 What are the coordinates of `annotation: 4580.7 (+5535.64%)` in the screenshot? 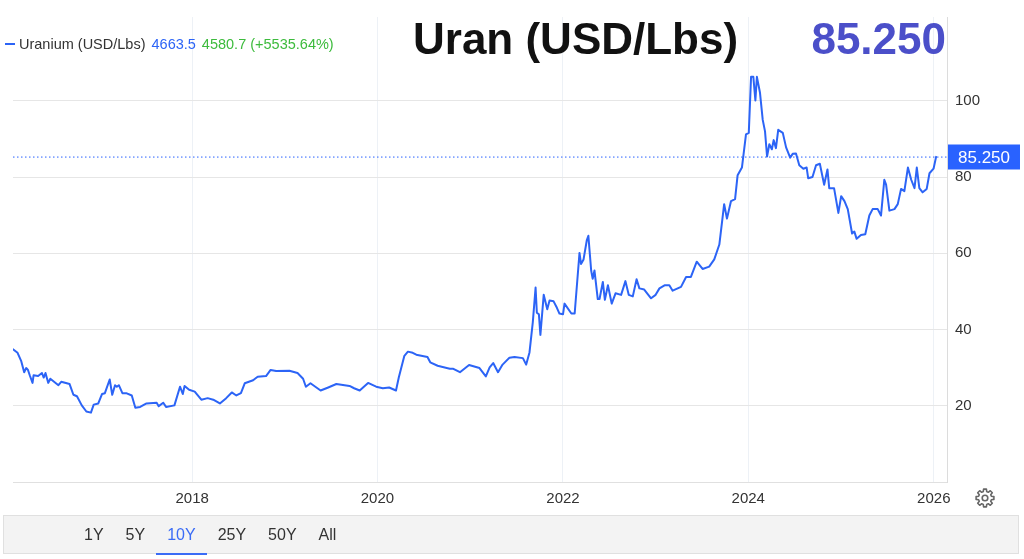 It's located at (267, 44).